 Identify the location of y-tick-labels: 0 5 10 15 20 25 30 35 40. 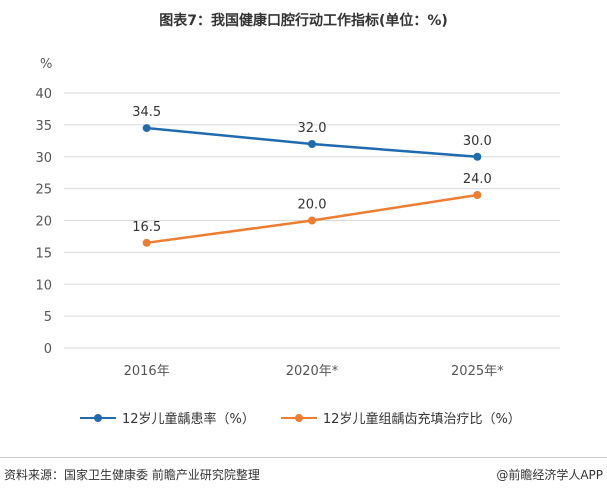
(43, 222).